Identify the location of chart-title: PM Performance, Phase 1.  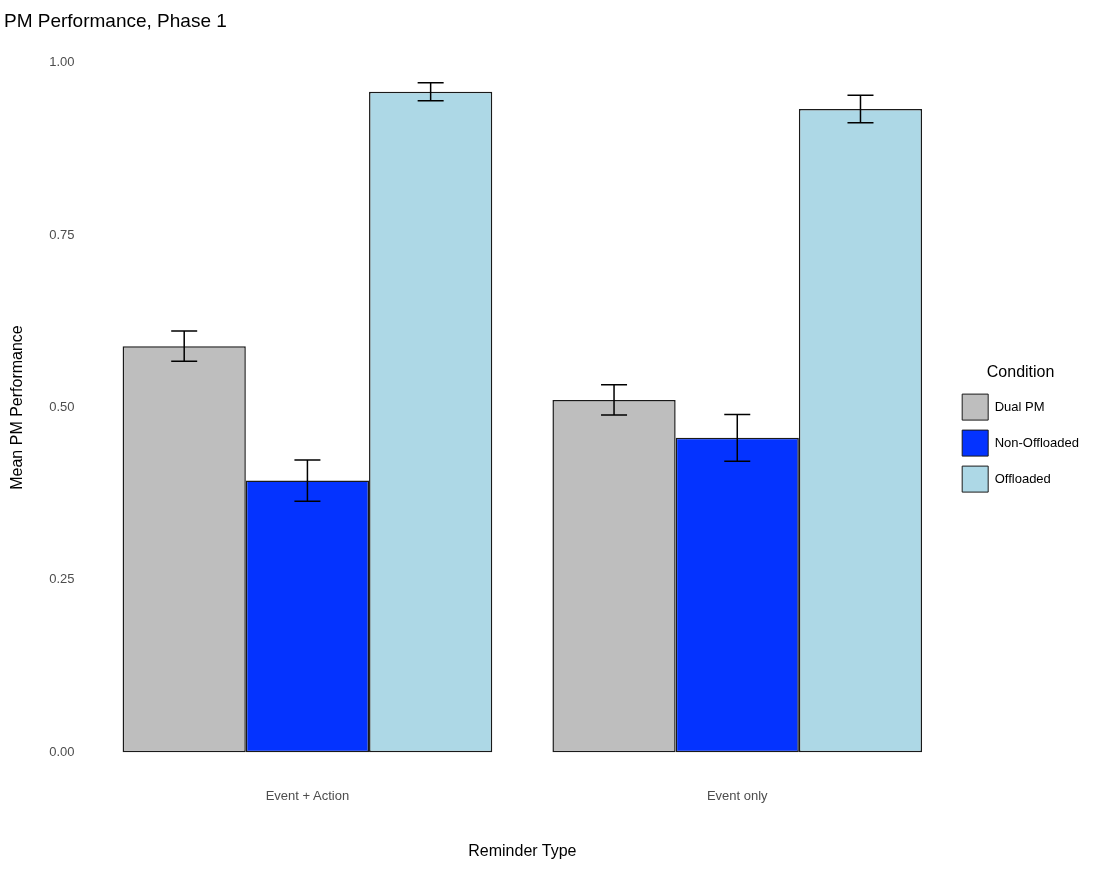
(115, 20).